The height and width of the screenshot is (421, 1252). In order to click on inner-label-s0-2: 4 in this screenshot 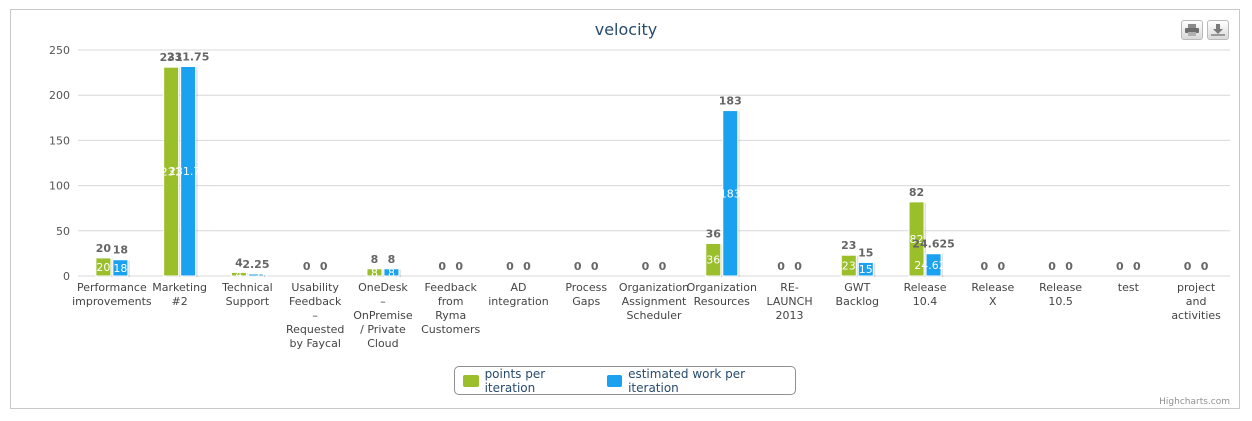, I will do `click(238, 274)`.